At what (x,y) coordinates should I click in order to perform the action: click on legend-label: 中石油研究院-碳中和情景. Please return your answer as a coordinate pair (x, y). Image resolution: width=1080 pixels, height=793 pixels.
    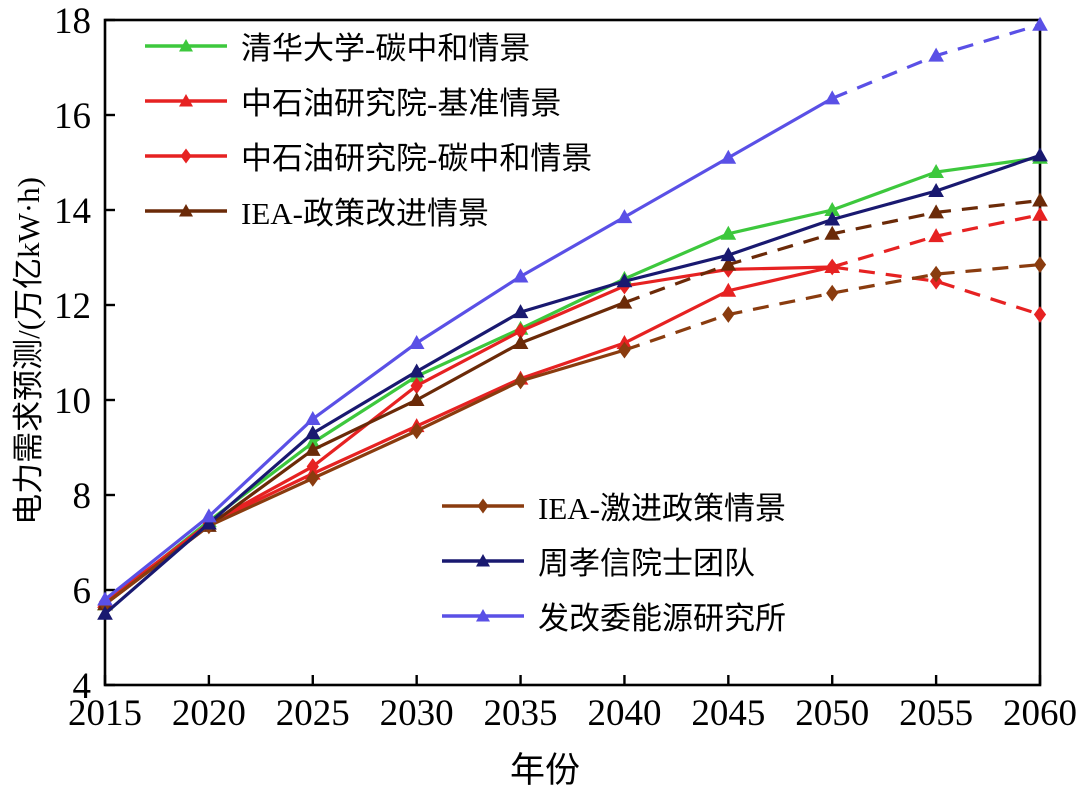
    Looking at the image, I should click on (417, 158).